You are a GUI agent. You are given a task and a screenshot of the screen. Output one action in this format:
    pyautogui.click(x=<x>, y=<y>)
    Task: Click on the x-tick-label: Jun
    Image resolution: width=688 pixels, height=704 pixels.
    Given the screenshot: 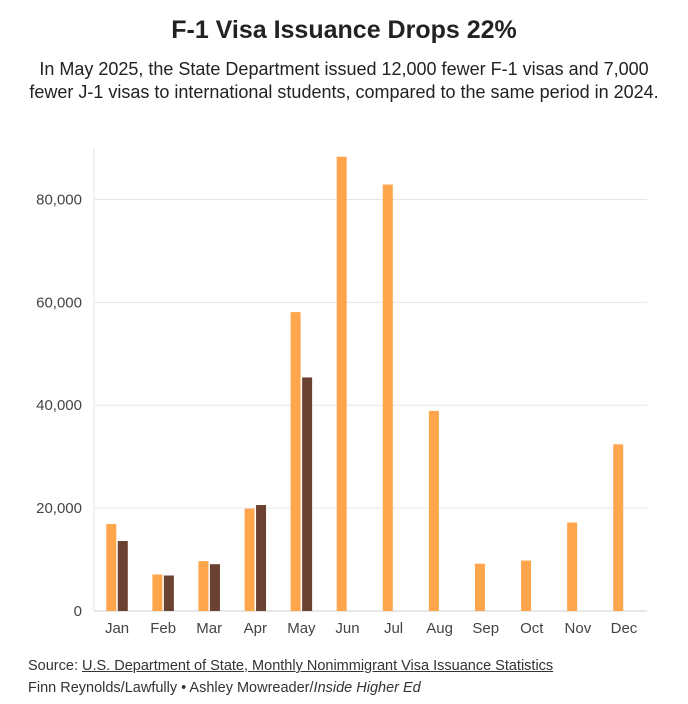 What is the action you would take?
    pyautogui.click(x=347, y=628)
    